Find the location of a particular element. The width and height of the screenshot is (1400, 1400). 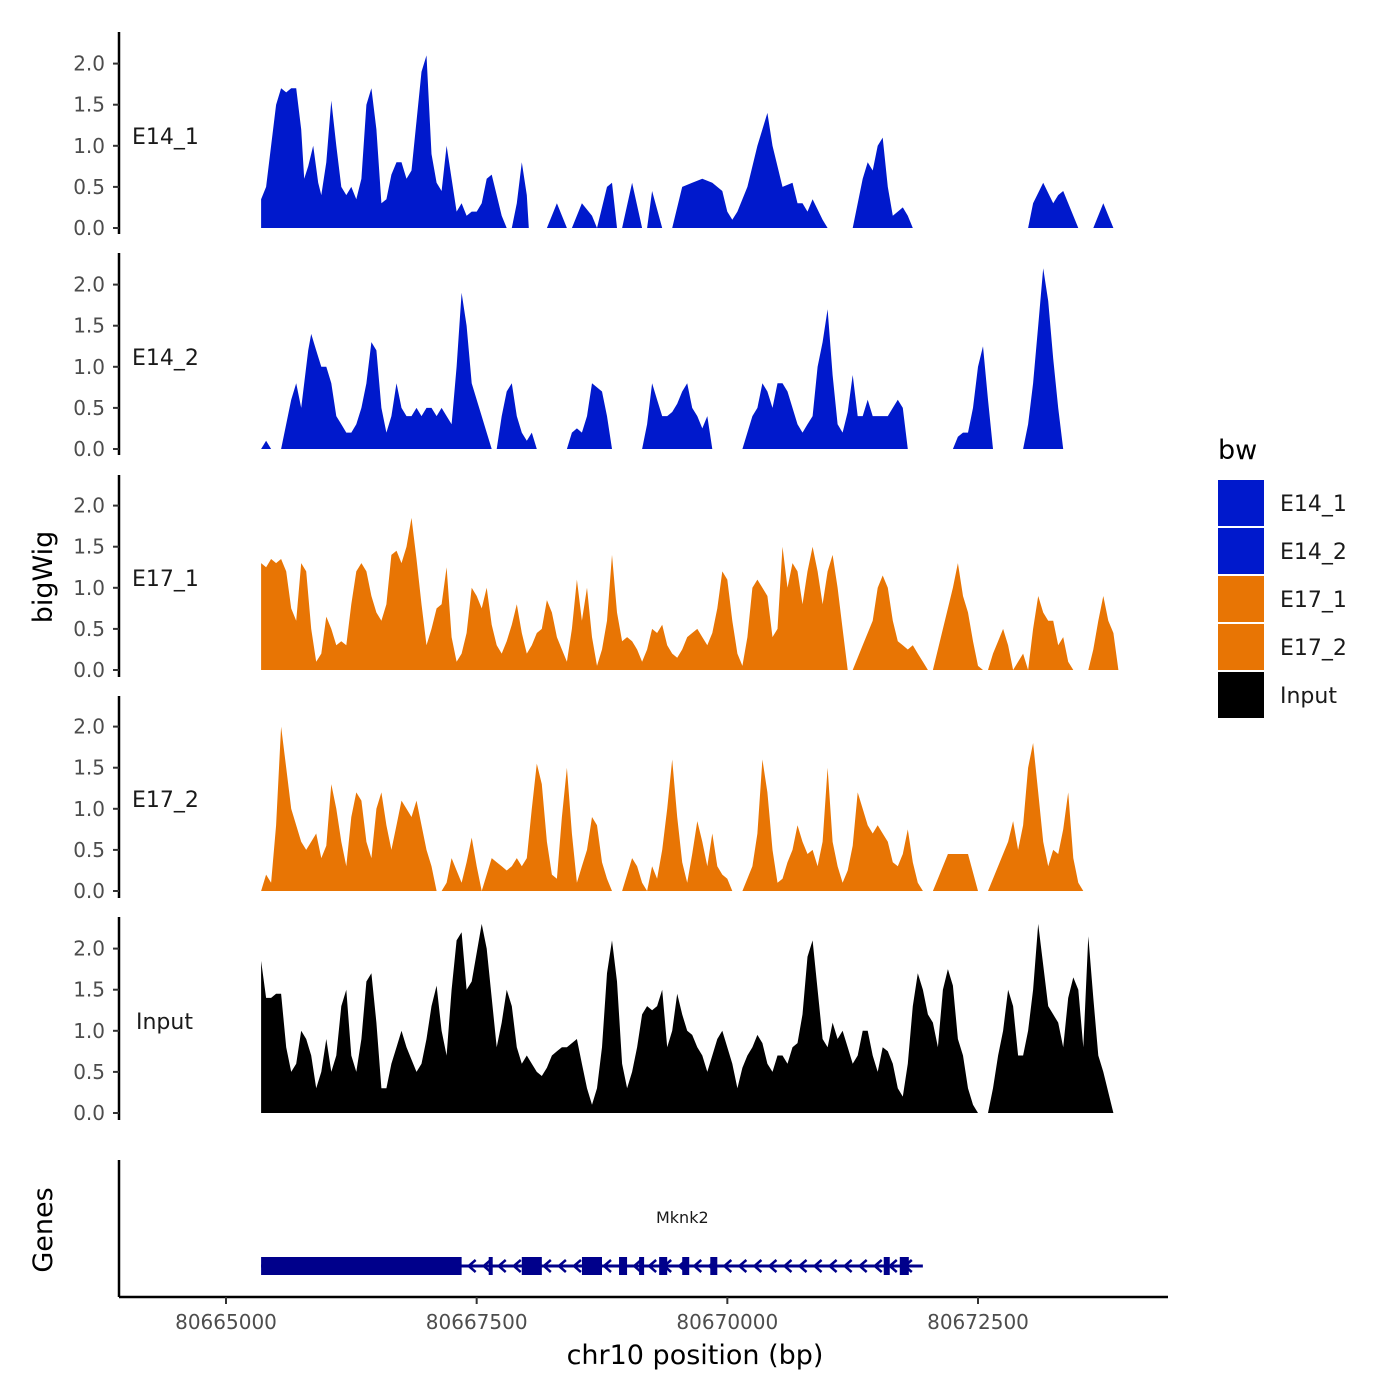

x-axis-title: chr10 position (bp) is located at coordinates (695, 1355).